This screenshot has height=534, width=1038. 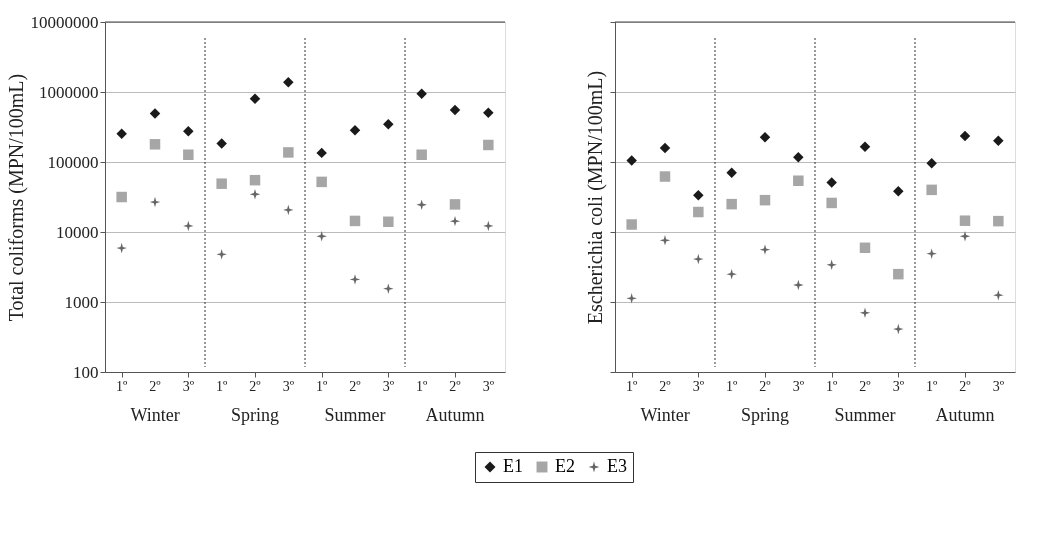 I want to click on y-tick-label: 100000, so click(x=73, y=162).